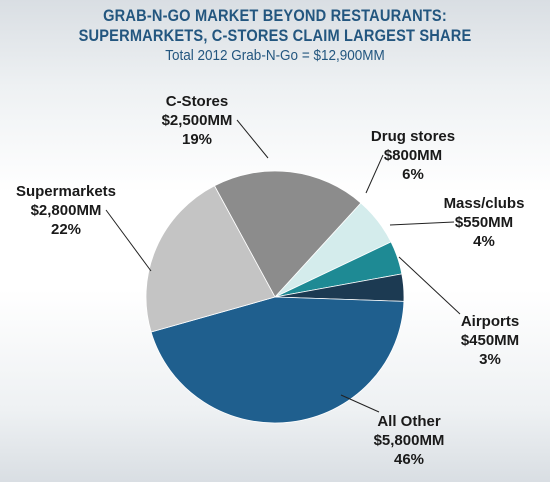 This screenshot has height=482, width=550. I want to click on slice-label-name: Airports, so click(490, 321).